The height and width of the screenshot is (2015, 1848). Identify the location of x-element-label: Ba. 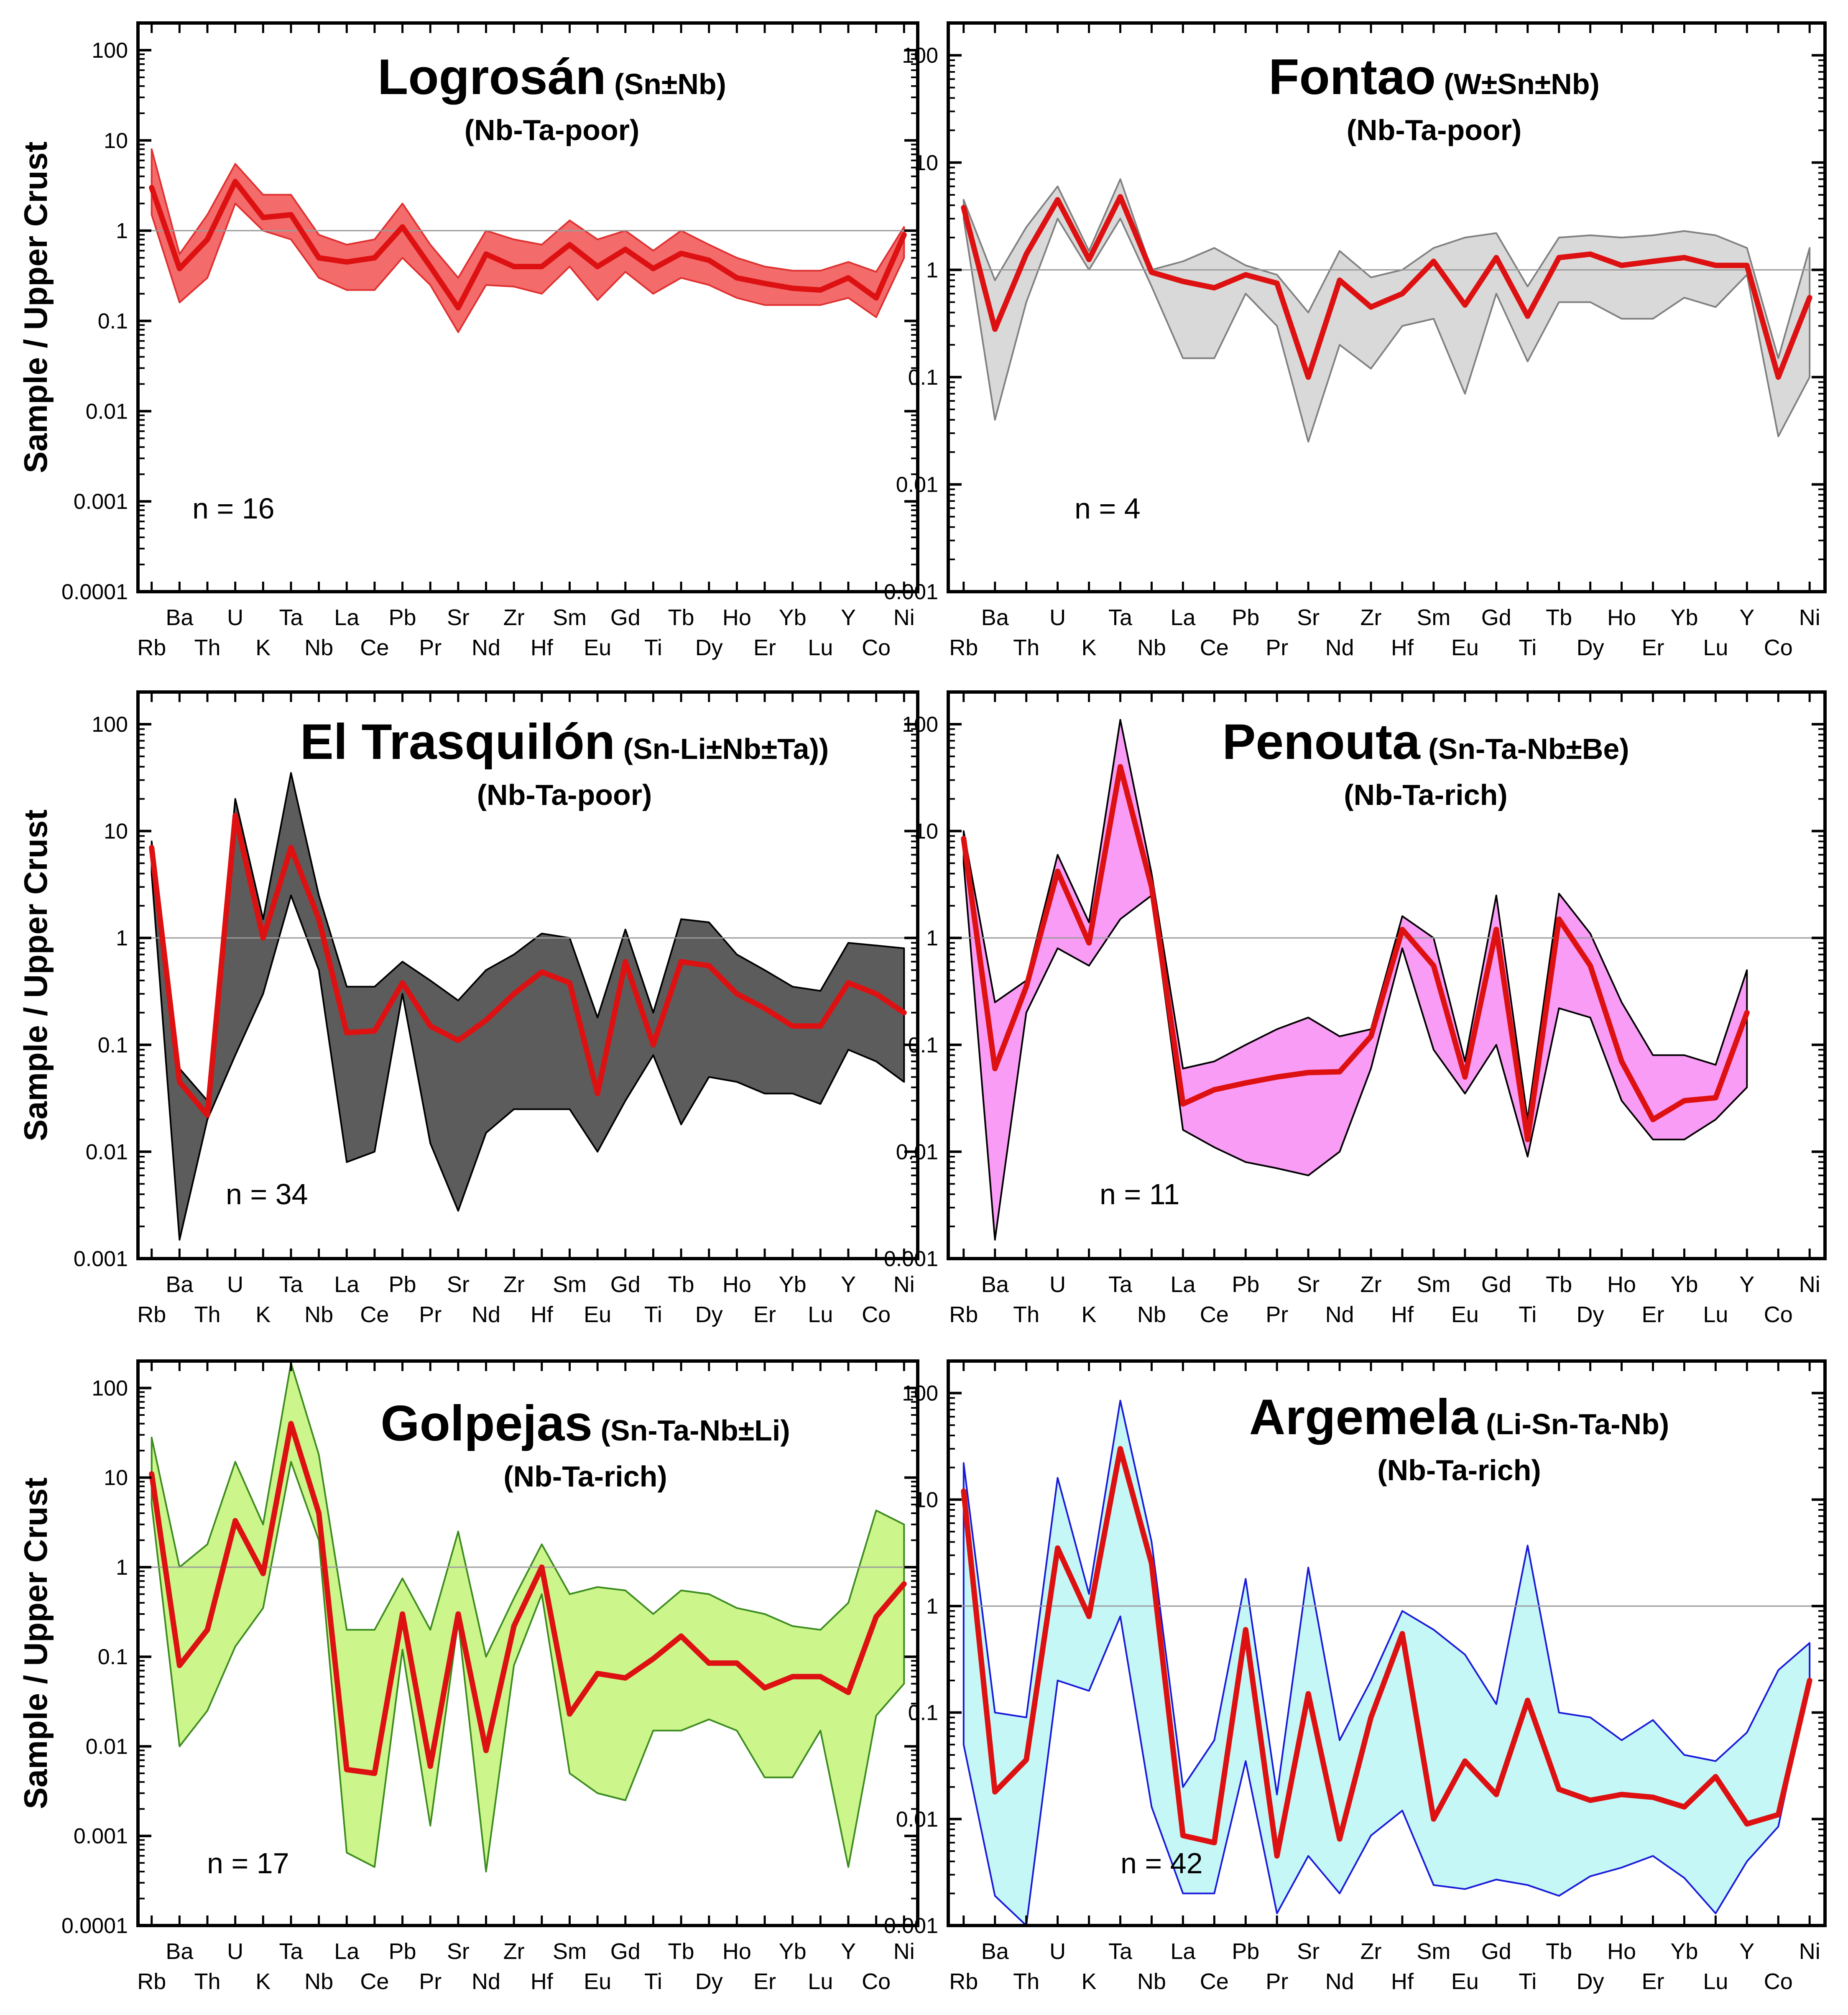
(995, 617).